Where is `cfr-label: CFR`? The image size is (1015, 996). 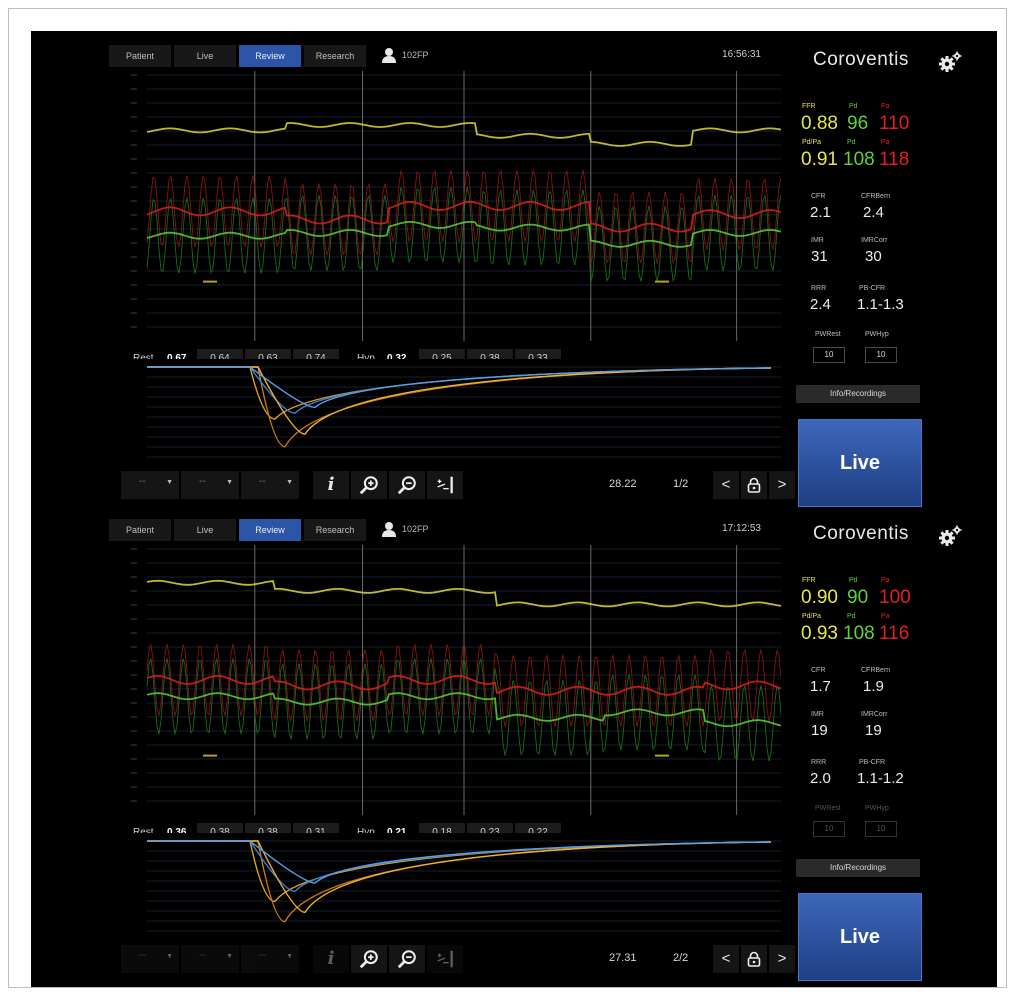 cfr-label: CFR is located at coordinates (818, 196).